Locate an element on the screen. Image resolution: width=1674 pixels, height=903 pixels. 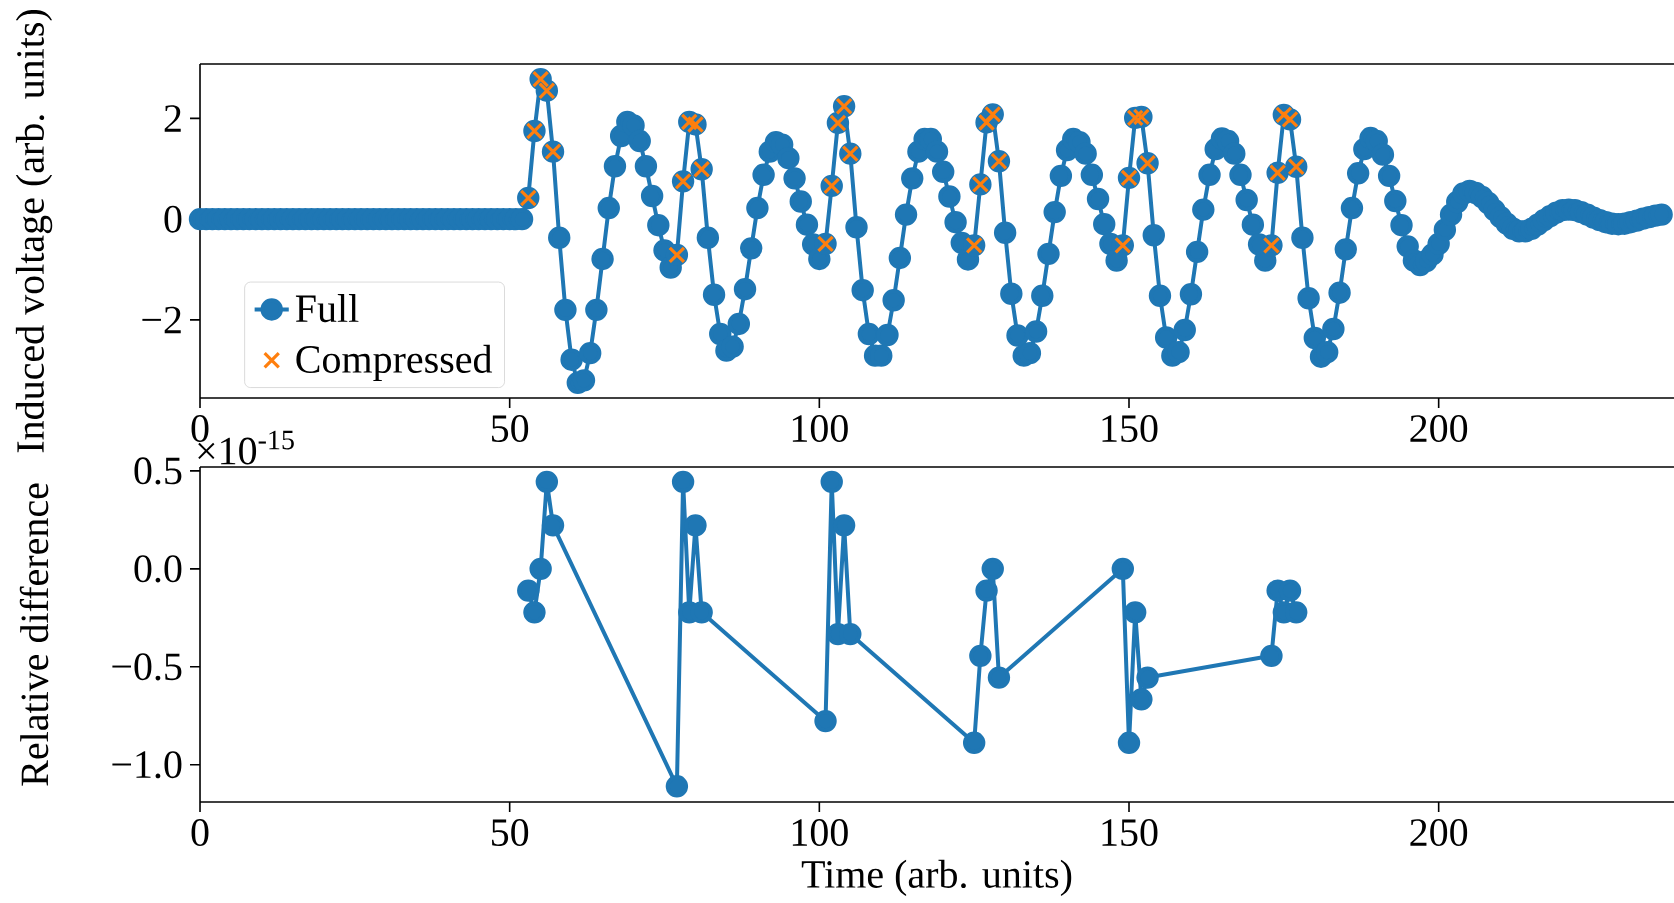
legend-label: Full is located at coordinates (327, 308).